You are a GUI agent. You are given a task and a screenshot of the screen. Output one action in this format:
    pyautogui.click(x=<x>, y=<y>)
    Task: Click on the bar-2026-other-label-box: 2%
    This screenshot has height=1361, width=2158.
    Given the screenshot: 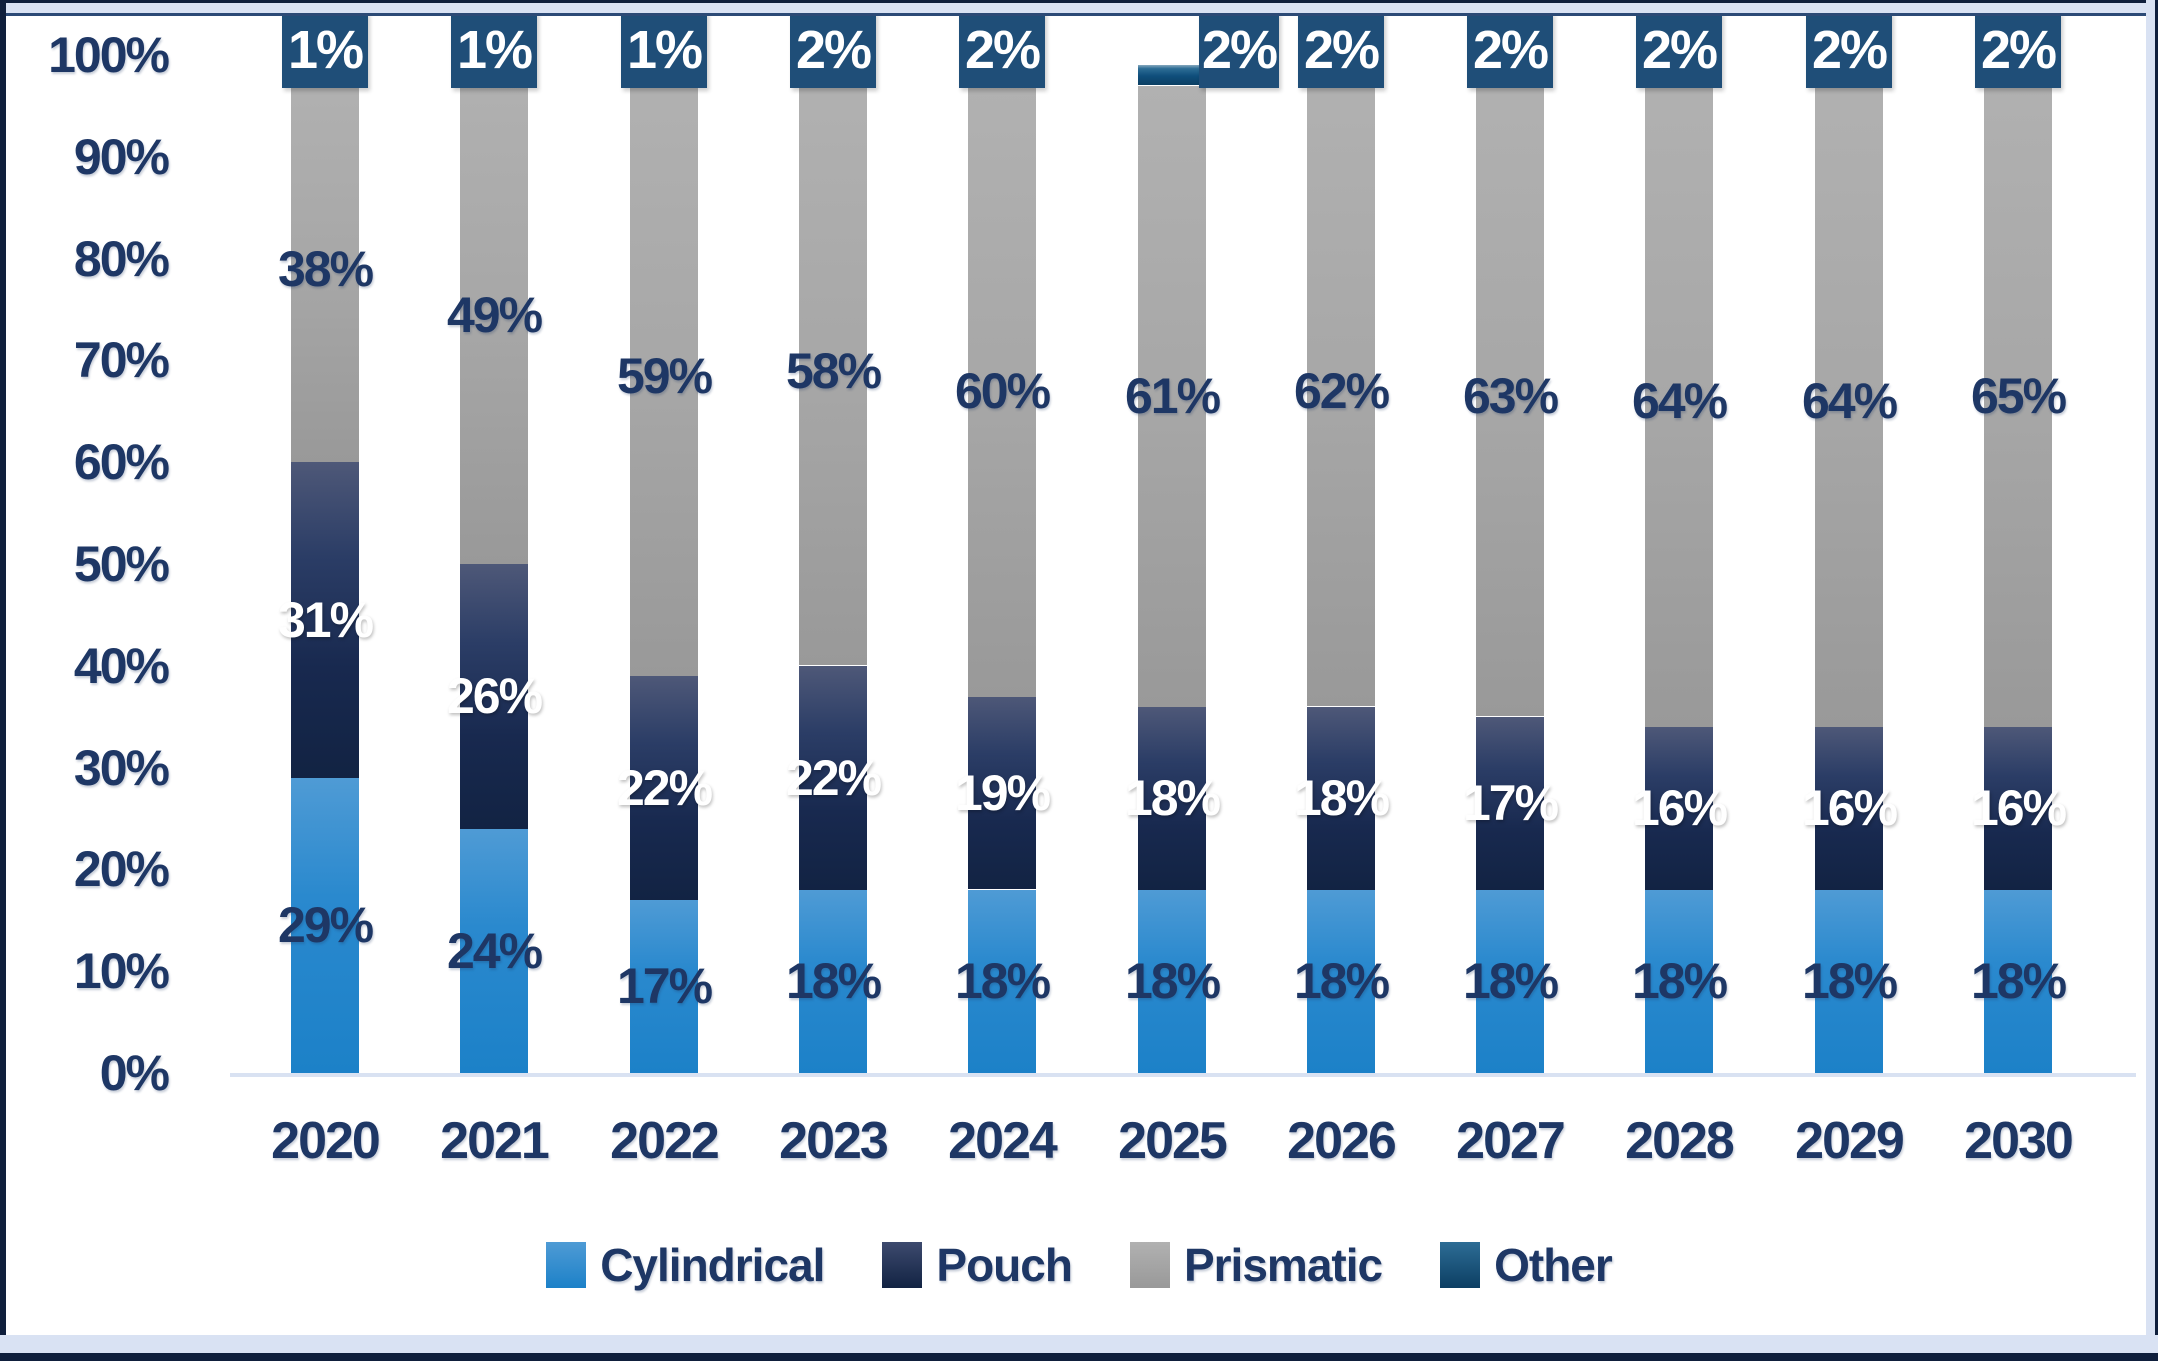 What is the action you would take?
    pyautogui.click(x=1341, y=50)
    